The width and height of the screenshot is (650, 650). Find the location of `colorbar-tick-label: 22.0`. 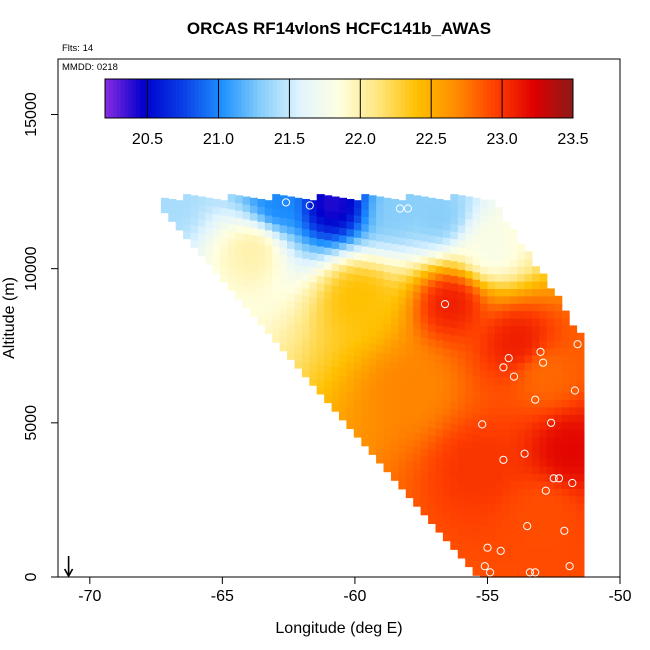

colorbar-tick-label: 22.0 is located at coordinates (360, 139).